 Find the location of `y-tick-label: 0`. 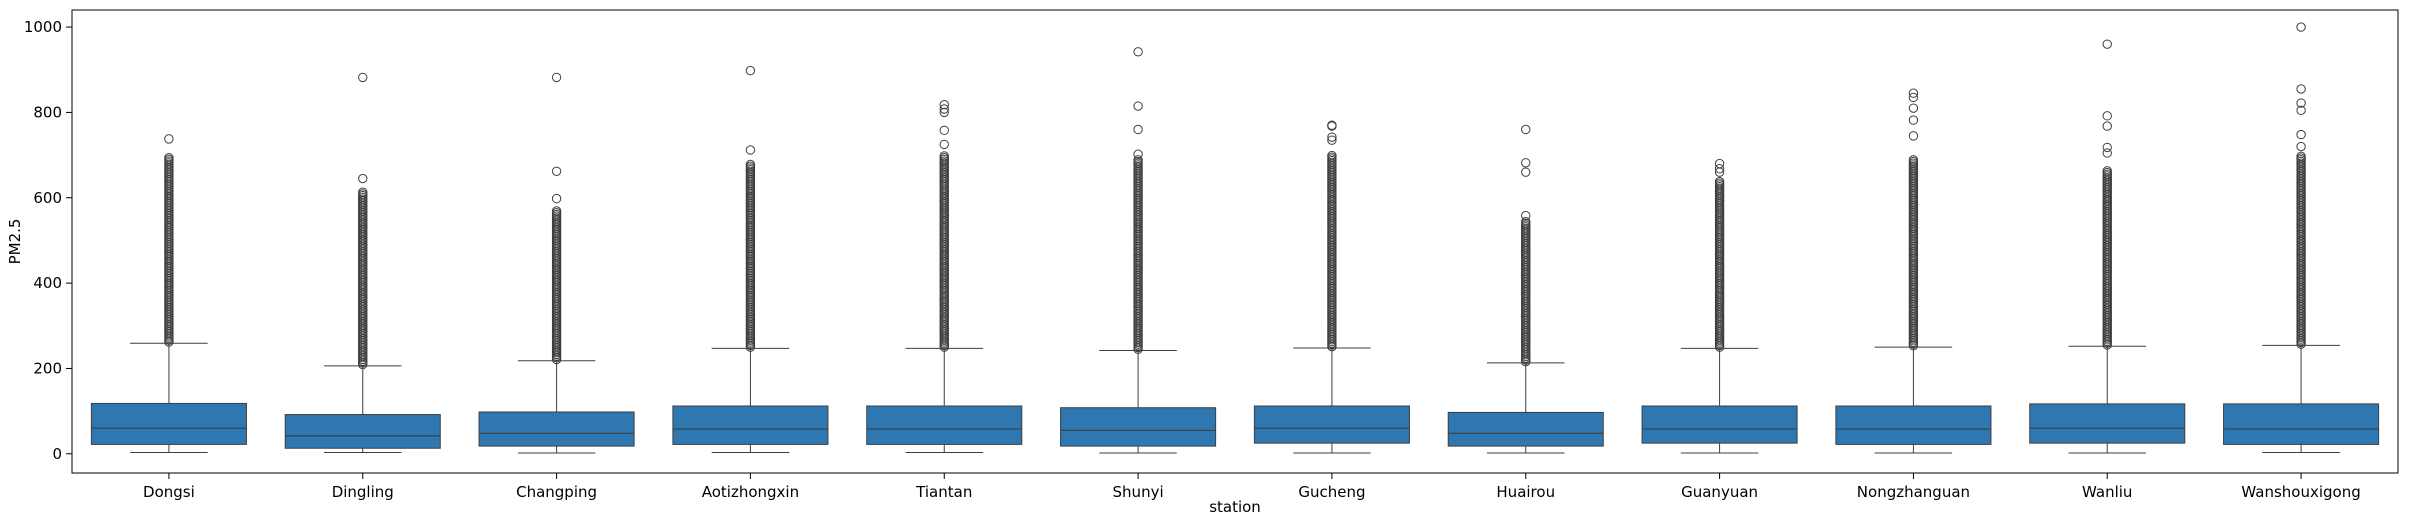

y-tick-label: 0 is located at coordinates (57, 454).